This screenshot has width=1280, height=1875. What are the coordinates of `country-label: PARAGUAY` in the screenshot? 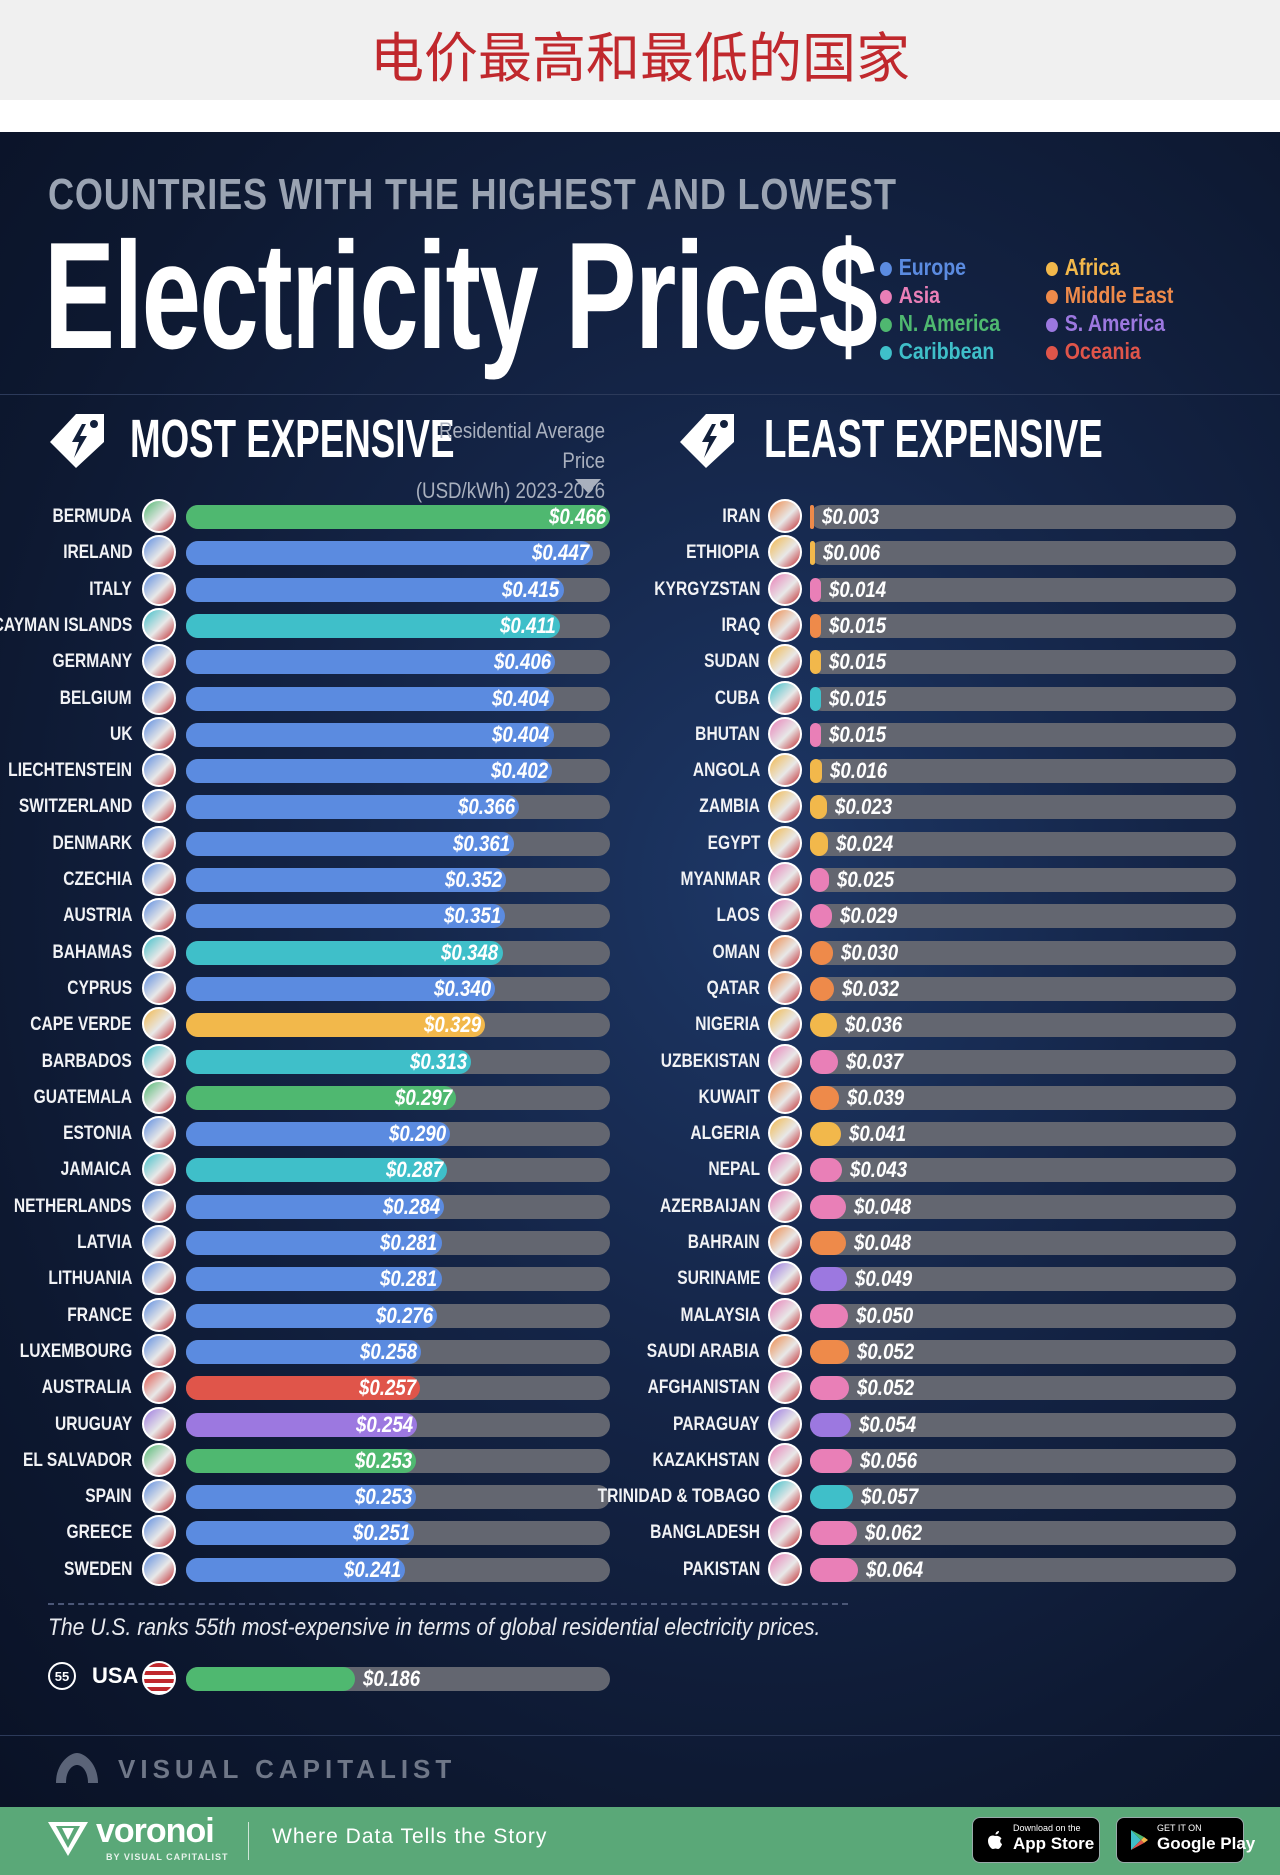 It's located at (716, 1424).